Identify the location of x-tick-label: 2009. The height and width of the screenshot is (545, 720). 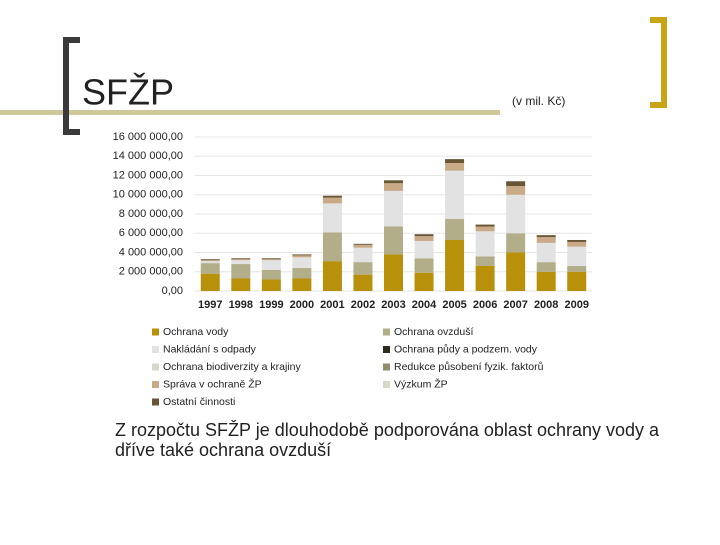
(576, 305).